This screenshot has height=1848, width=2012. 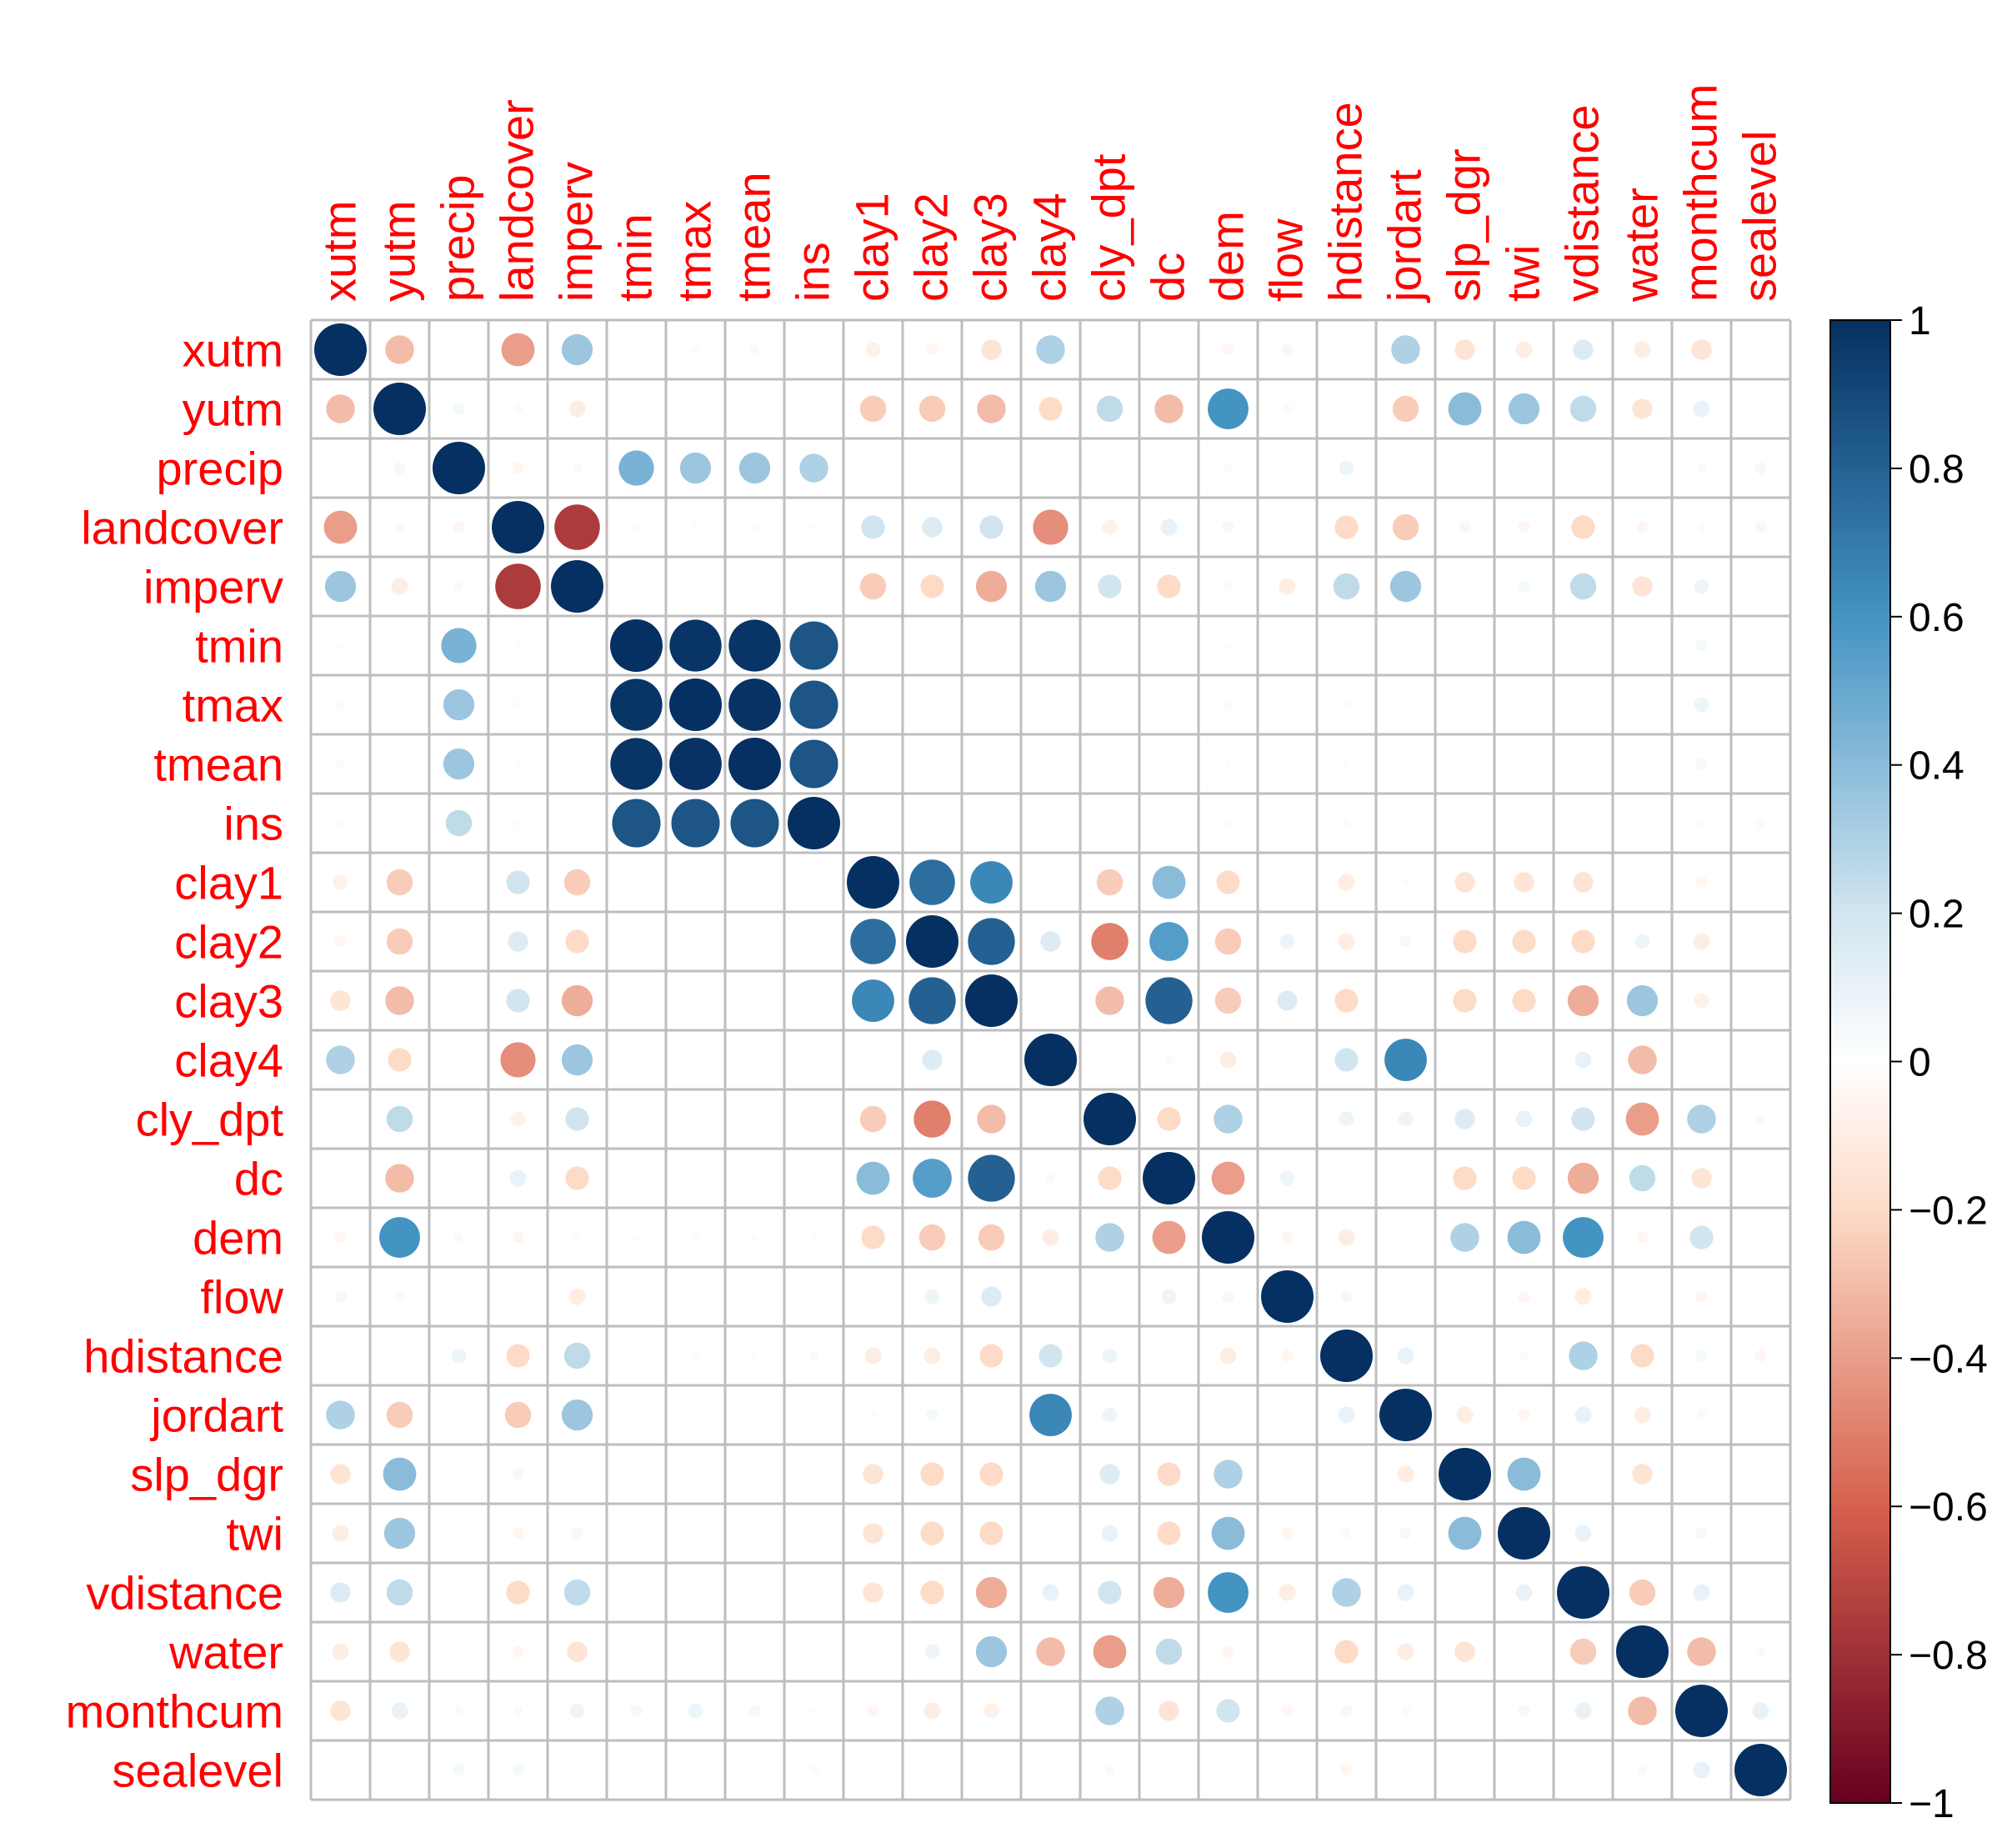 What do you see at coordinates (518, 705) in the screenshot?
I see `corr-cell-tmax-landcover` at bounding box center [518, 705].